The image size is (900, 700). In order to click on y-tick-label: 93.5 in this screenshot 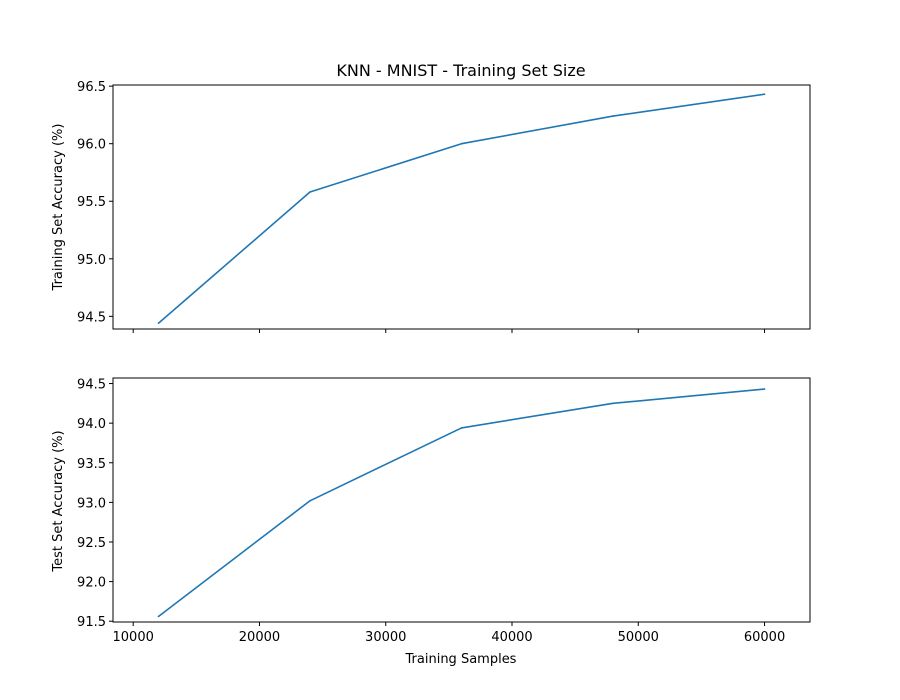, I will do `click(91, 464)`.